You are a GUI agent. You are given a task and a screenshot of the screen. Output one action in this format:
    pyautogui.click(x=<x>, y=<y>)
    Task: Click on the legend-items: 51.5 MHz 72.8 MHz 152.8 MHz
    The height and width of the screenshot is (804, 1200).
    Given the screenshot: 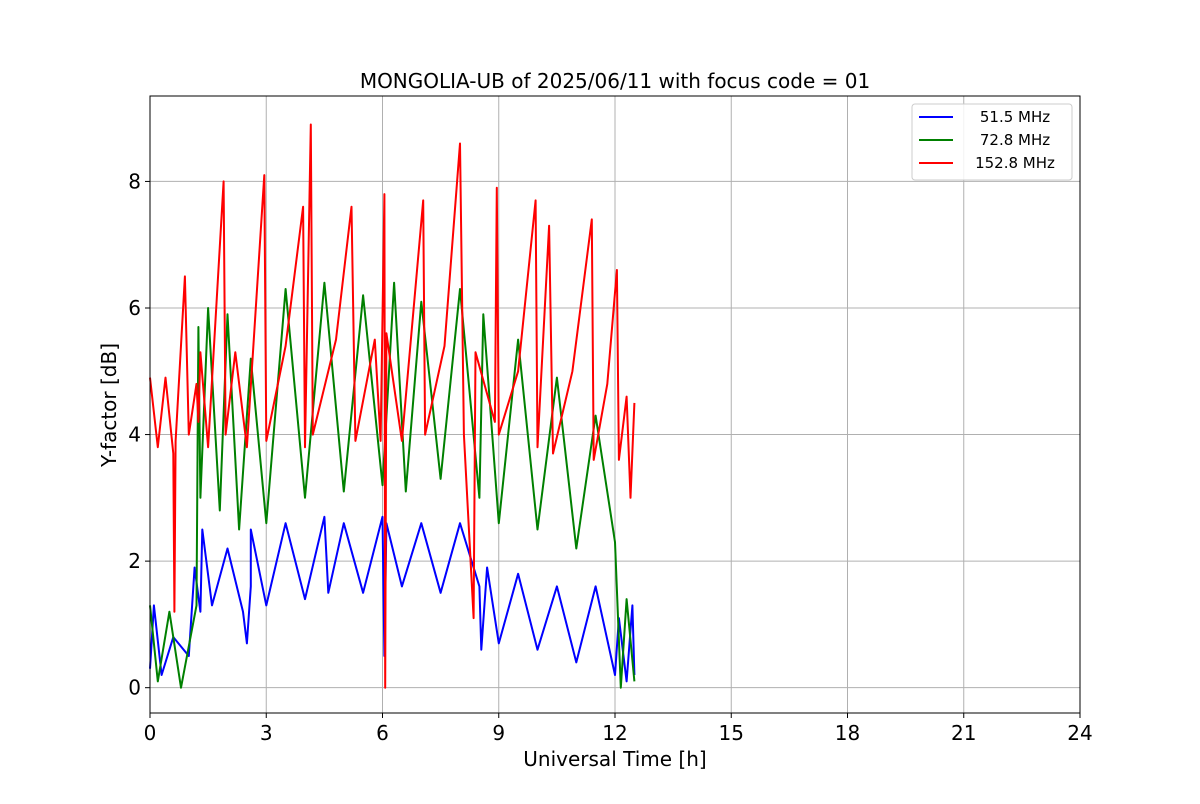 What is the action you would take?
    pyautogui.click(x=987, y=140)
    